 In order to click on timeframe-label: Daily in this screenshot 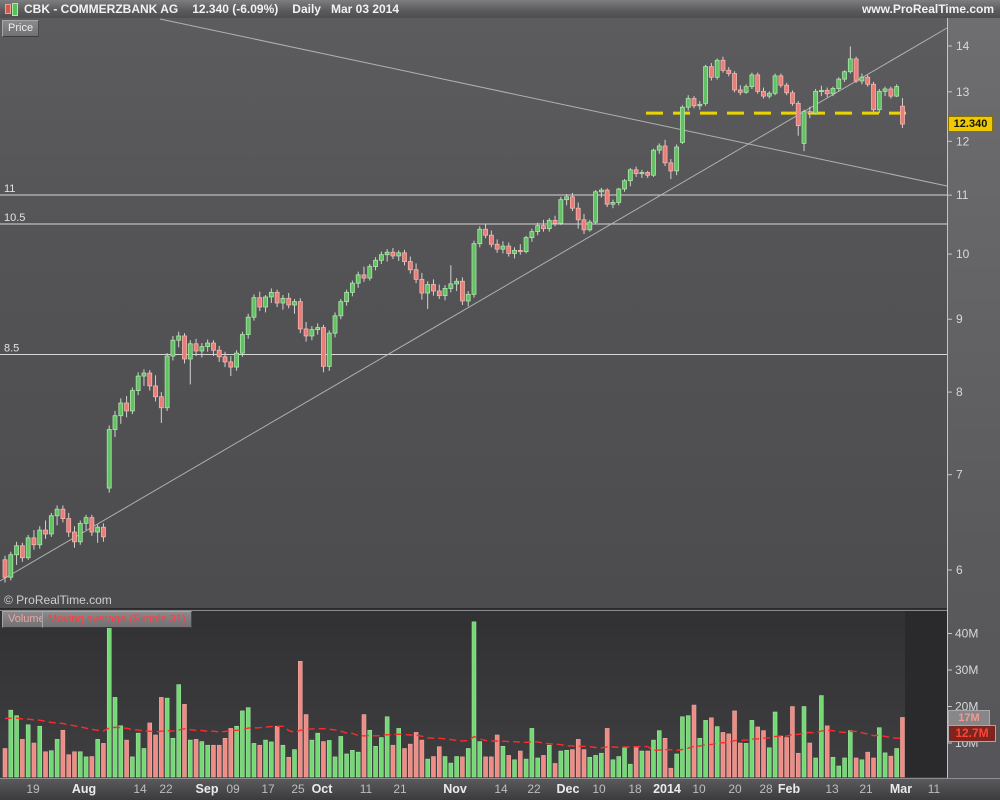, I will do `click(306, 9)`.